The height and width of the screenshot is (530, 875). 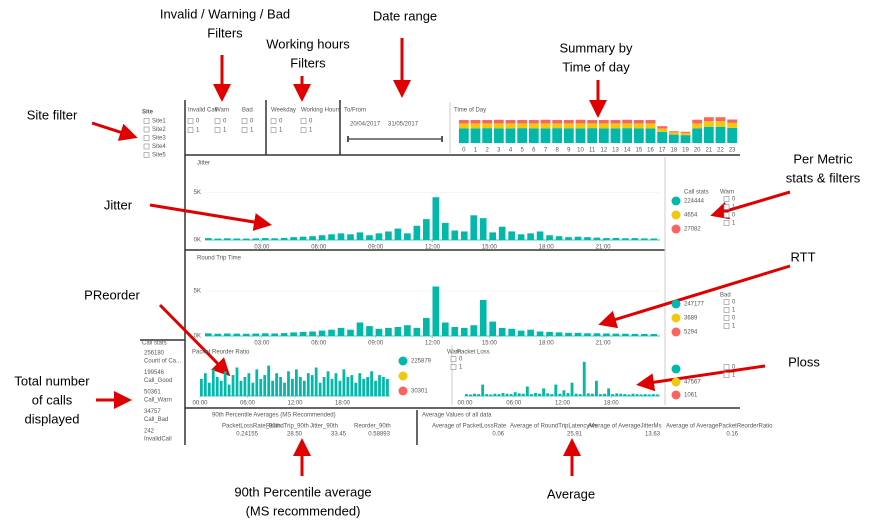 I want to click on x-tick-label: 18, so click(x=673, y=151).